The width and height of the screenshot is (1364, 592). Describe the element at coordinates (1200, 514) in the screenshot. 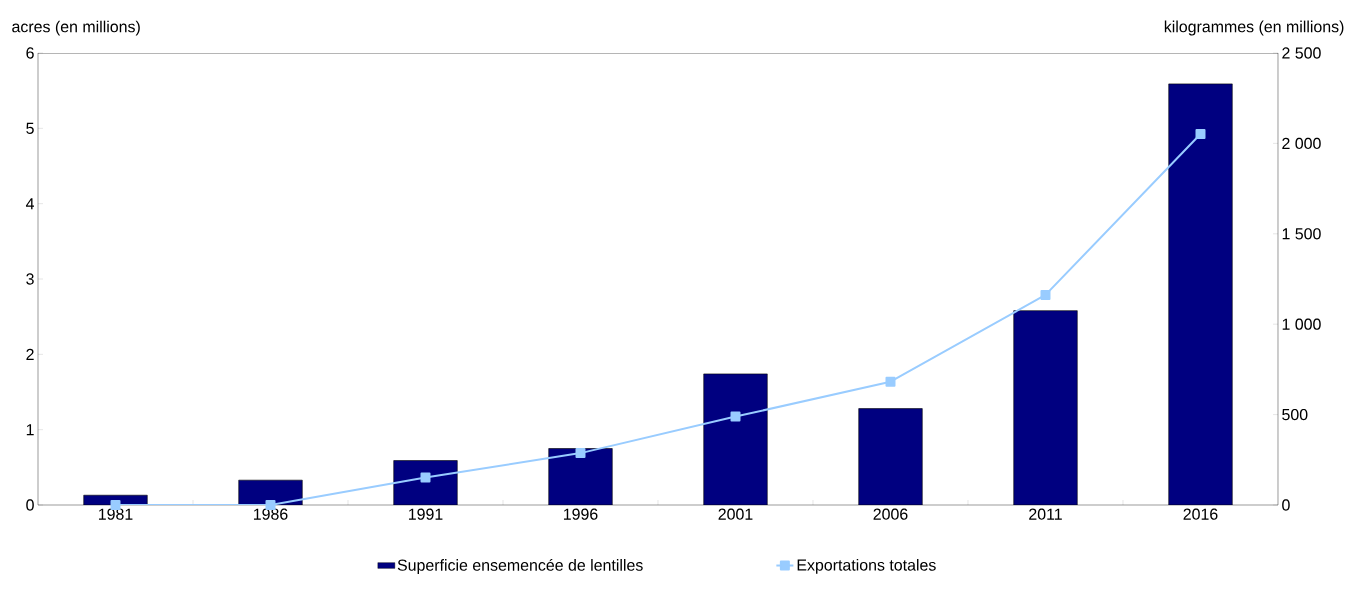

I see `x-tick-label: 2016` at that location.